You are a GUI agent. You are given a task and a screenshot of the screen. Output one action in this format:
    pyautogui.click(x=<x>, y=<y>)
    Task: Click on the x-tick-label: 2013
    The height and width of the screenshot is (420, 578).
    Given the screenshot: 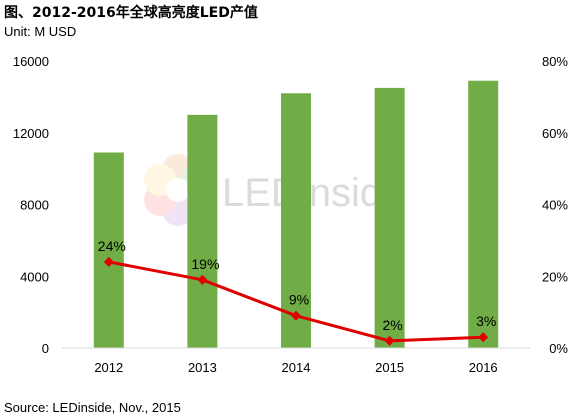 What is the action you would take?
    pyautogui.click(x=202, y=367)
    